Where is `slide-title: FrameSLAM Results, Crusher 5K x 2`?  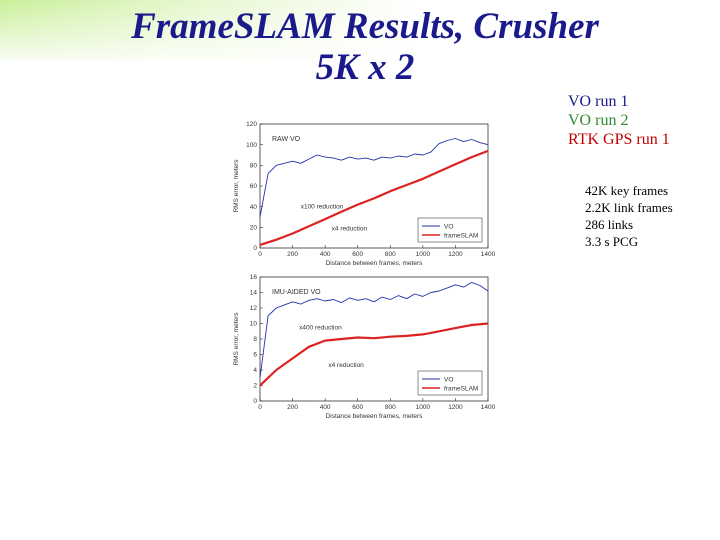
slide-title: FrameSLAM Results, Crusher 5K x 2 is located at coordinates (365, 47).